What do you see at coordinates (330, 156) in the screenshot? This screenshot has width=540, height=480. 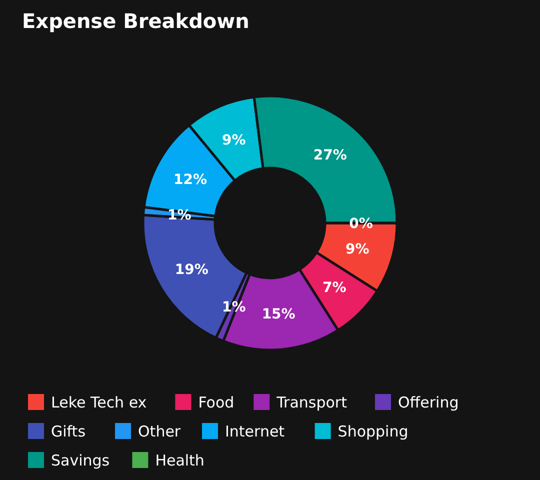 I see `data-label: 27%` at bounding box center [330, 156].